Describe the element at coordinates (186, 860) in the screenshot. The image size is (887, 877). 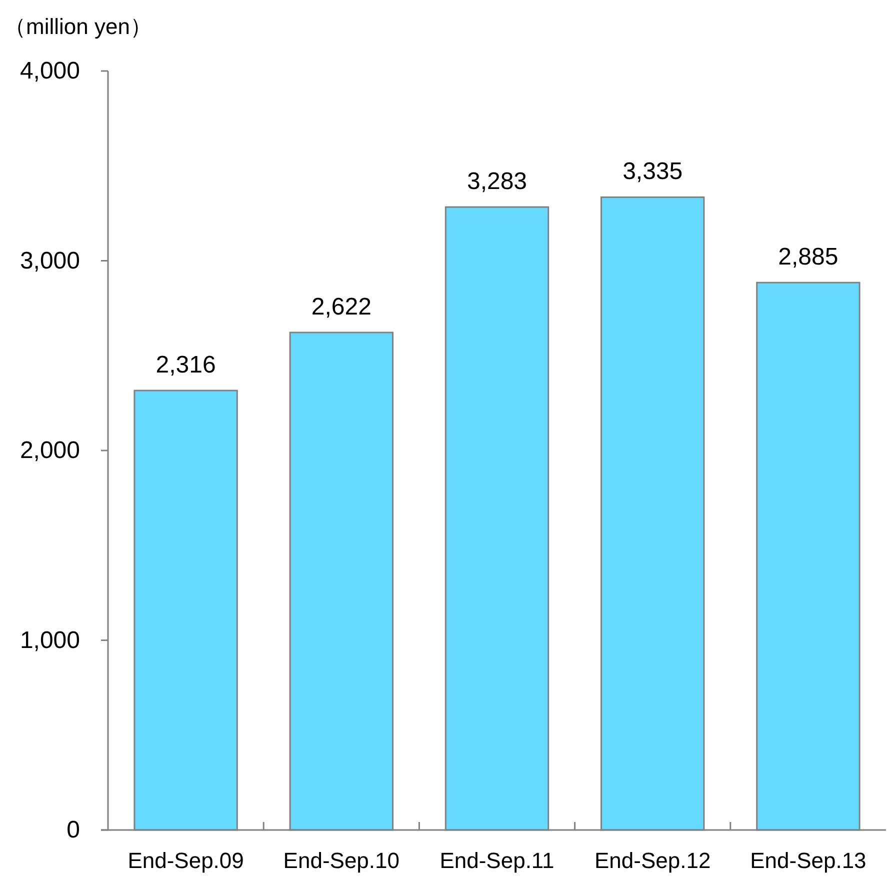
I see `x-tick-label: End-Sep.09` at that location.